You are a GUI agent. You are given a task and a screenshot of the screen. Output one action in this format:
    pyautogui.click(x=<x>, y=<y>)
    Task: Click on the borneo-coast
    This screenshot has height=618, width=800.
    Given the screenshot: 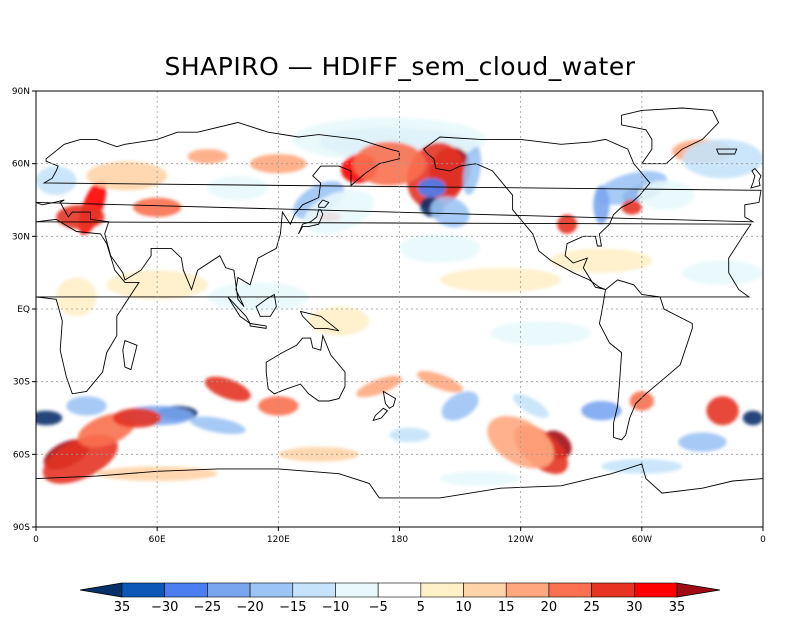 What is the action you would take?
    pyautogui.click(x=266, y=305)
    